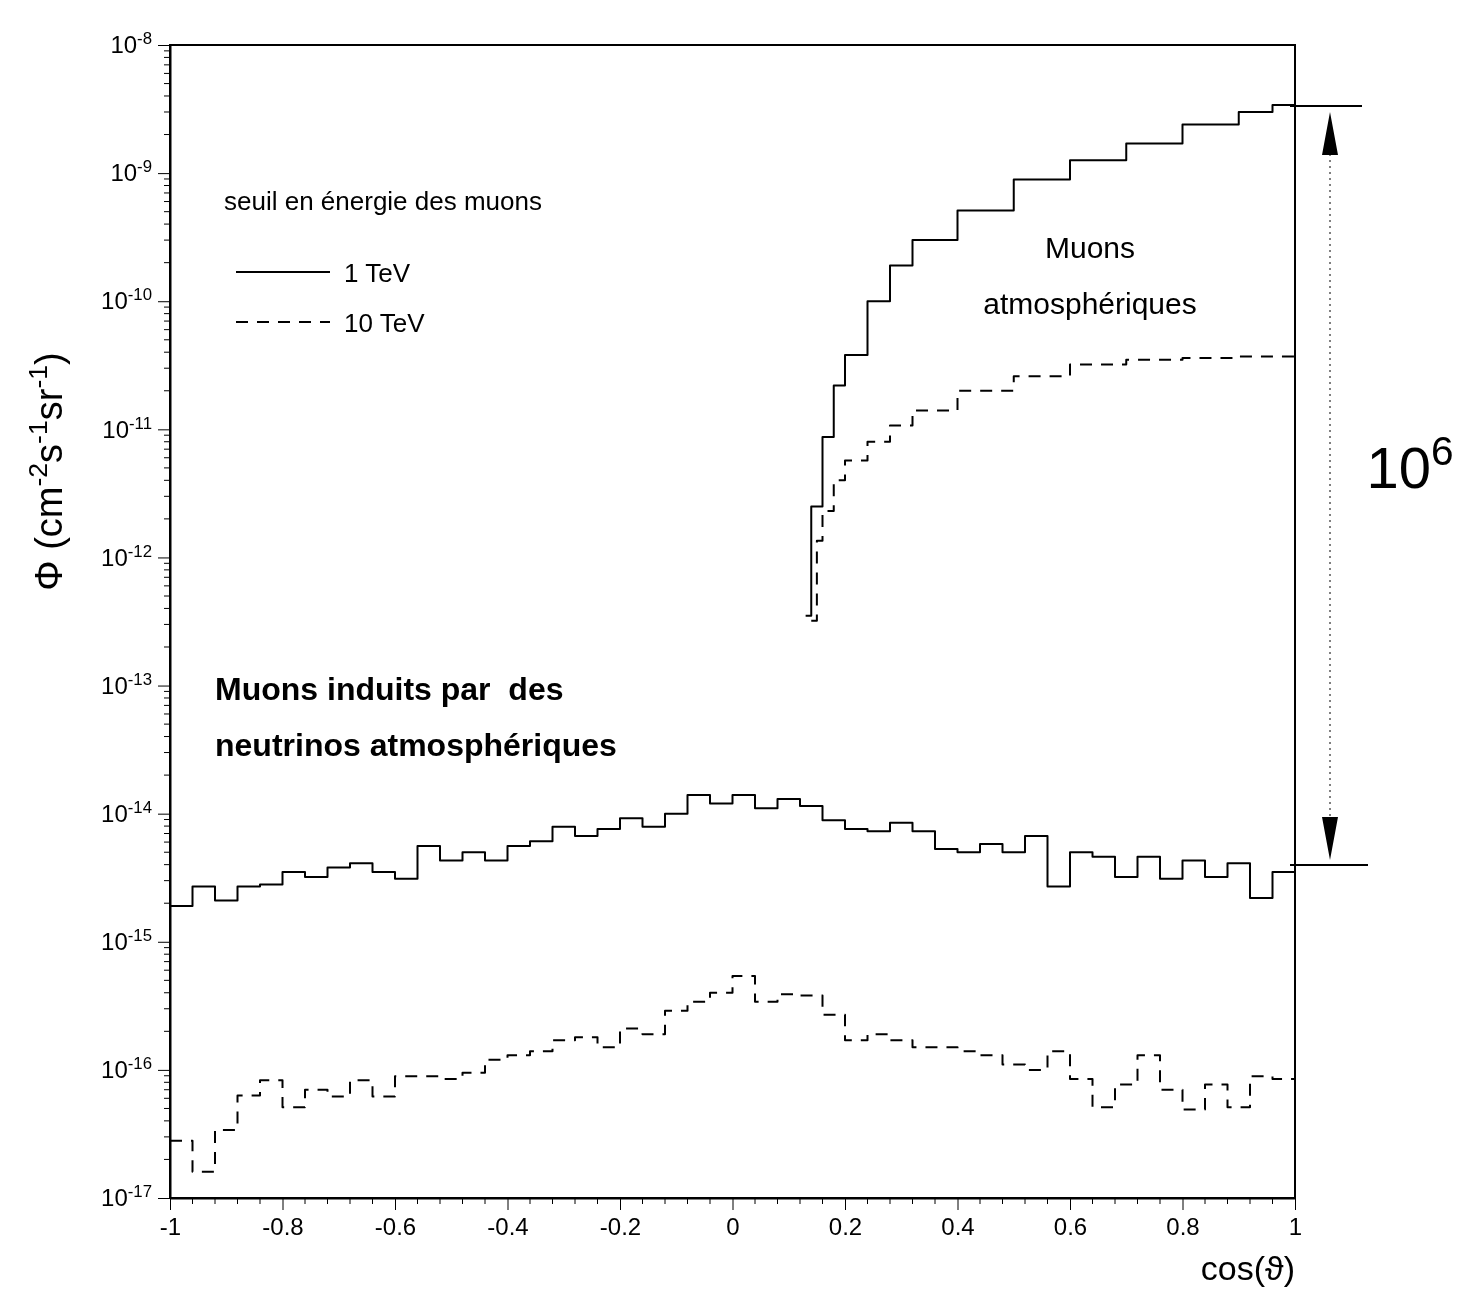 The height and width of the screenshot is (1291, 1461). I want to click on annotation: Muons atmosphériques, so click(1090, 275).